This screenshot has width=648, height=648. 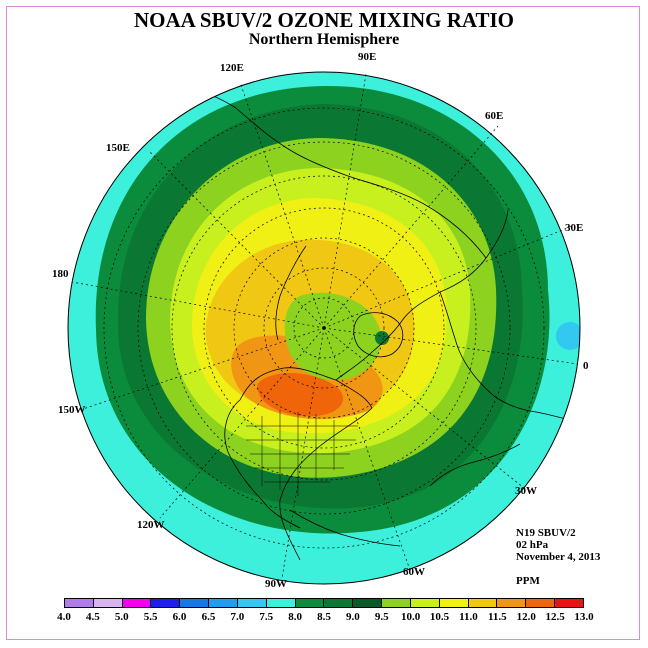 I want to click on map-title: NOAA SBUV/2 OZONE MIXING RATIO, so click(x=324, y=20).